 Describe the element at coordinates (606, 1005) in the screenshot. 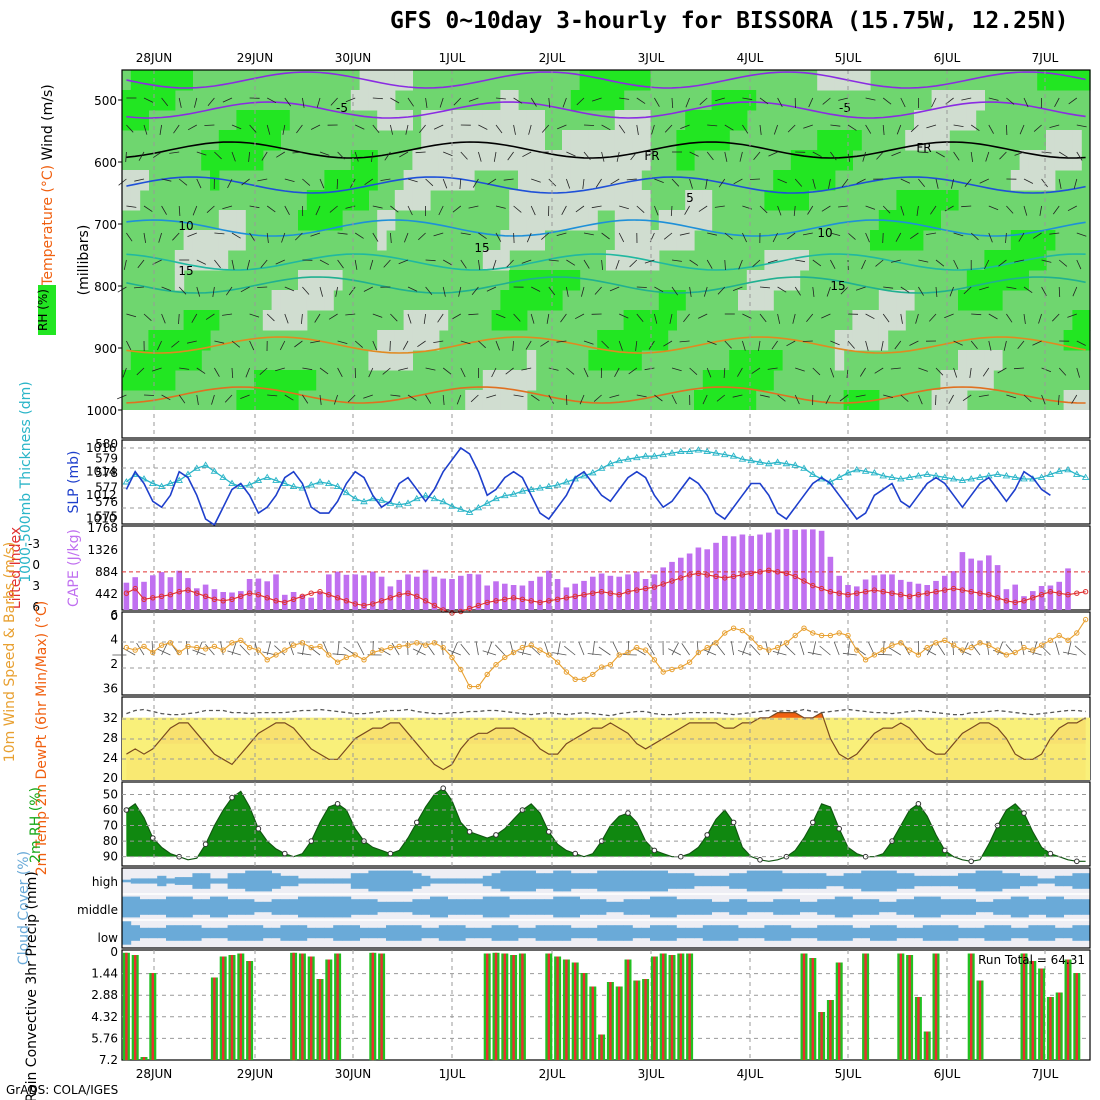

I see `precip-panel-frame` at that location.